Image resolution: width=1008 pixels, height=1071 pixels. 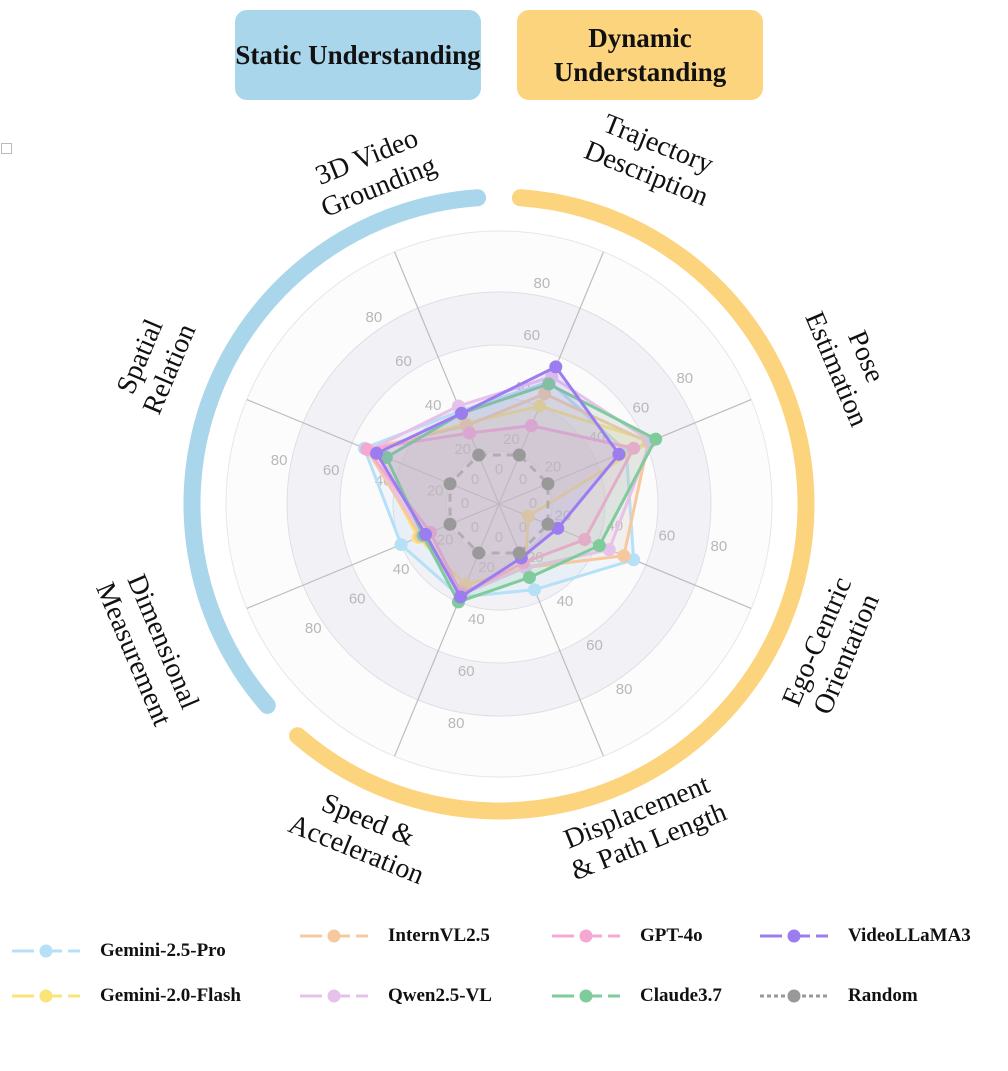 I want to click on legend-label: Gemini-2.0-Flash, so click(x=170, y=995).